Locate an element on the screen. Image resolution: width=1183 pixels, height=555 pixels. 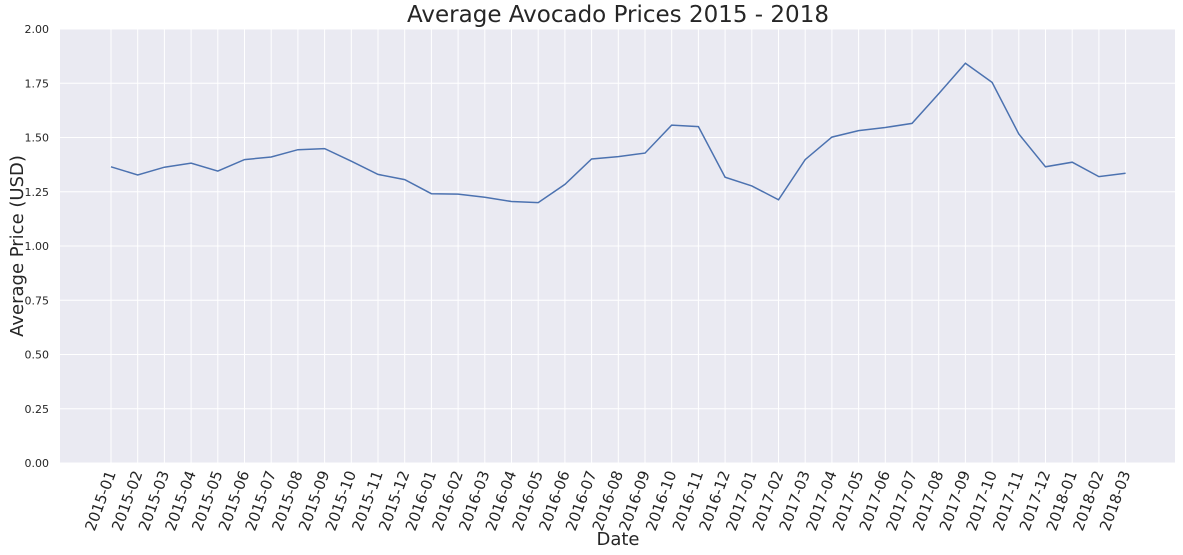
y-tick-label: 2.00 is located at coordinates (37, 29).